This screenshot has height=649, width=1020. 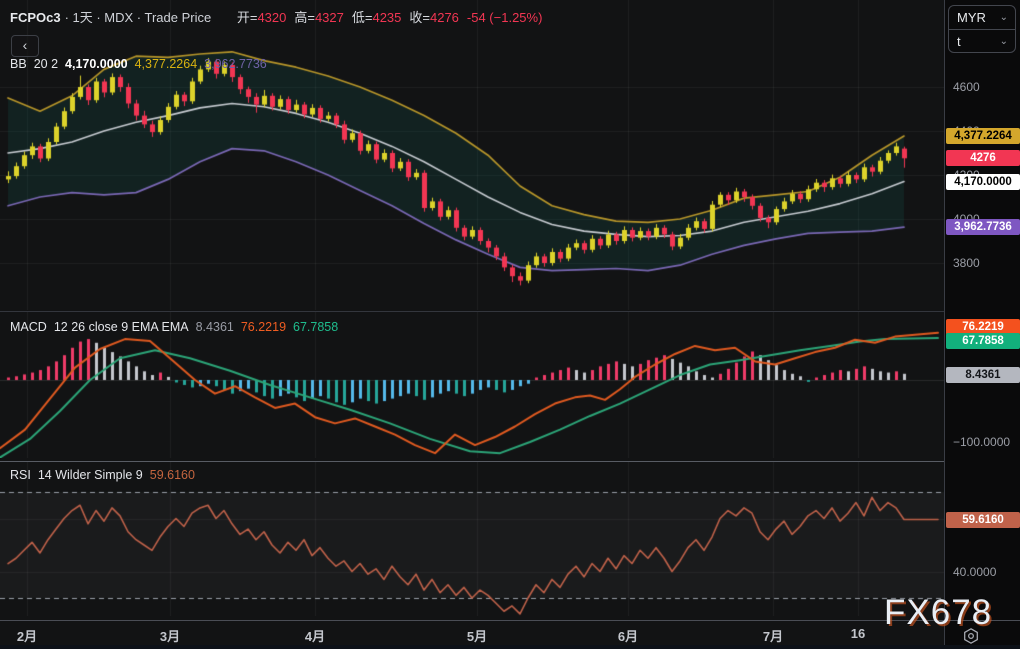 I want to click on price-label: 76.2219, so click(x=983, y=327).